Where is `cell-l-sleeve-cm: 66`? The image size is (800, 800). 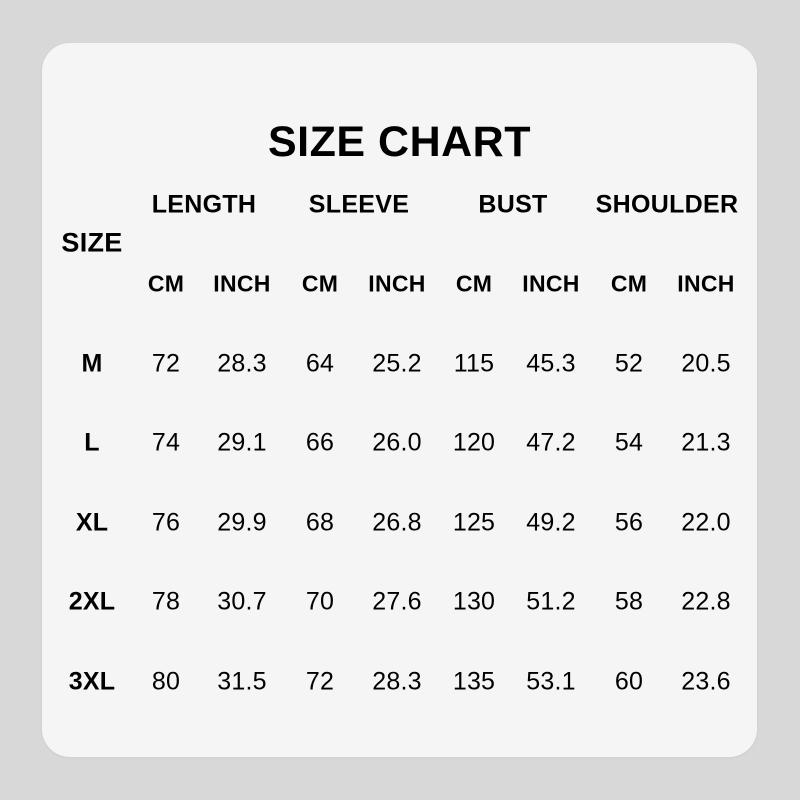
cell-l-sleeve-cm: 66 is located at coordinates (320, 442).